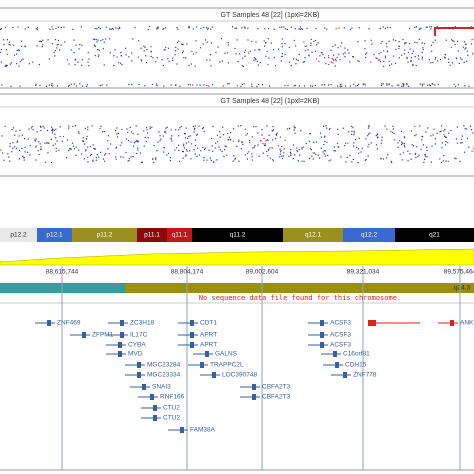  What do you see at coordinates (276, 387) in the screenshot?
I see `gene-label: CBFA2T3` at bounding box center [276, 387].